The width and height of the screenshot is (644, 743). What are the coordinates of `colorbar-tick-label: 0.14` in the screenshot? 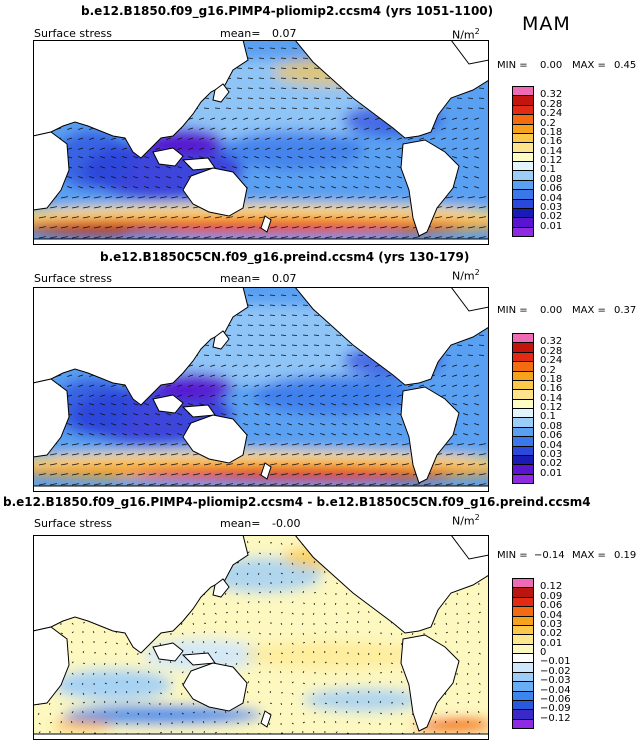 It's located at (551, 398).